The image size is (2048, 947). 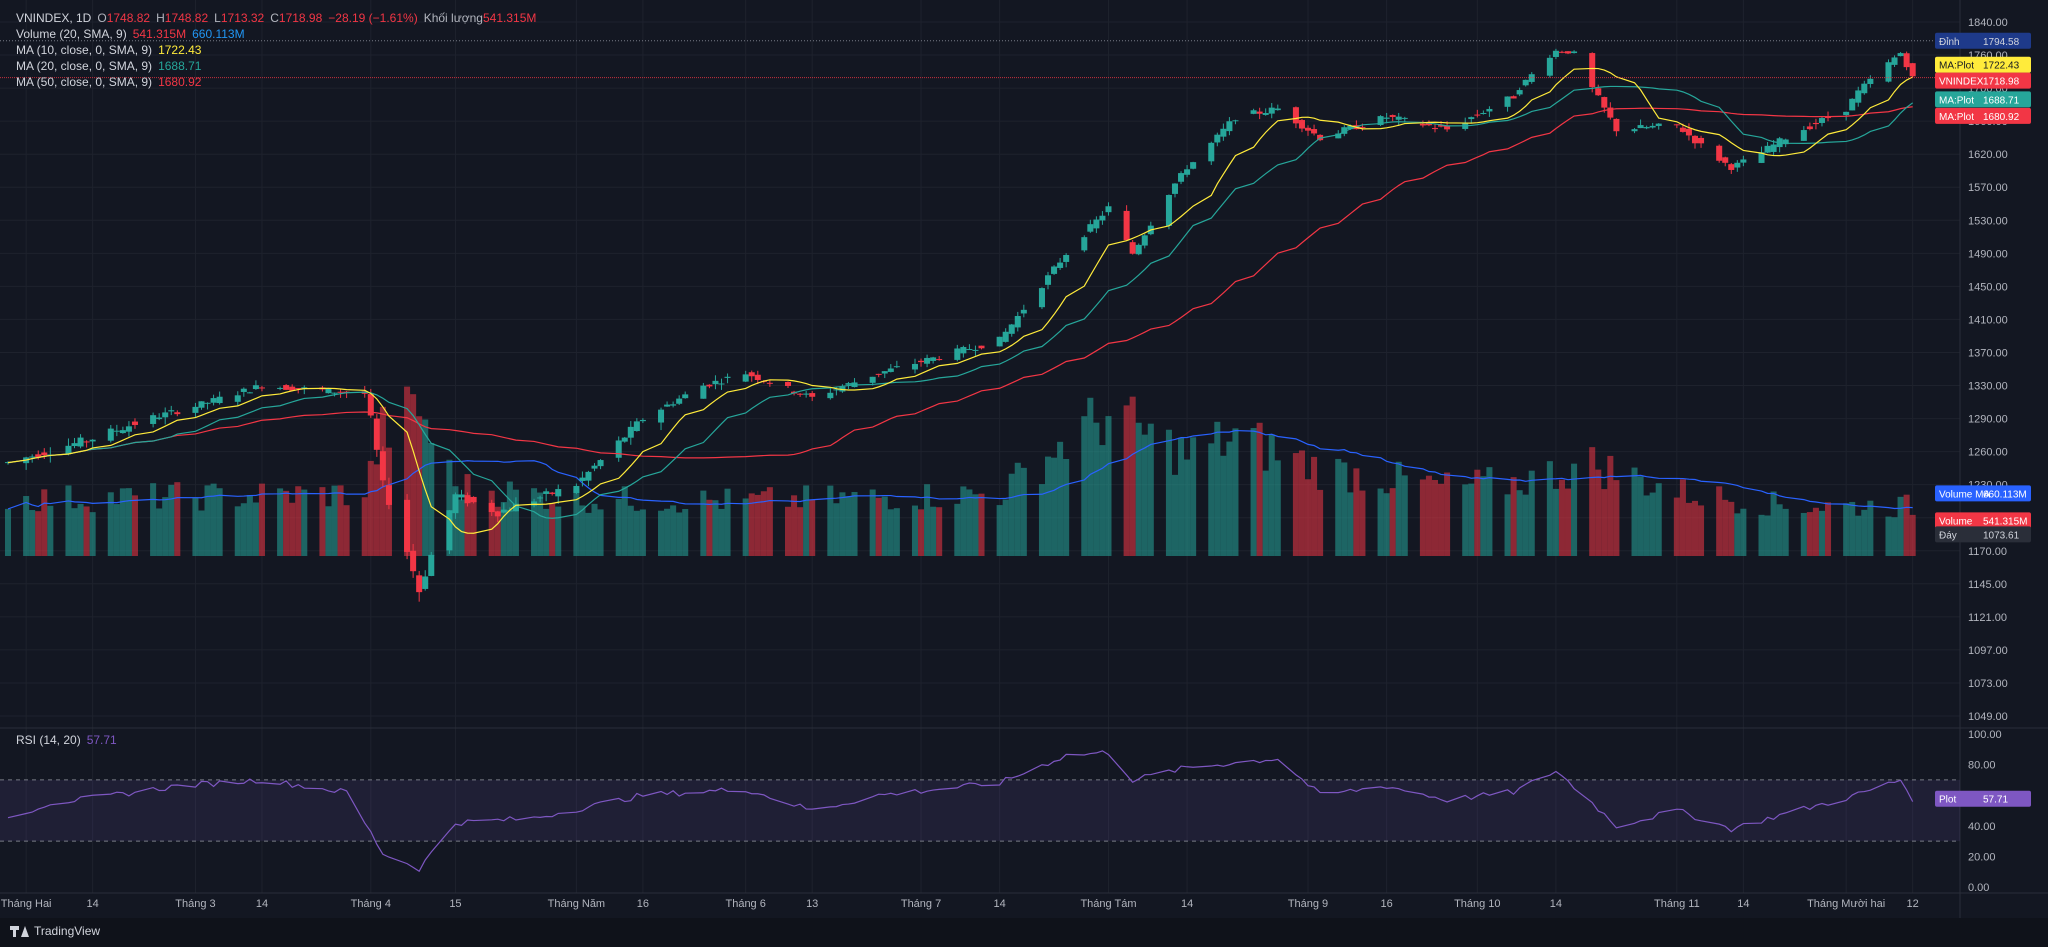 What do you see at coordinates (812, 904) in the screenshot?
I see `time-tick-label: 13` at bounding box center [812, 904].